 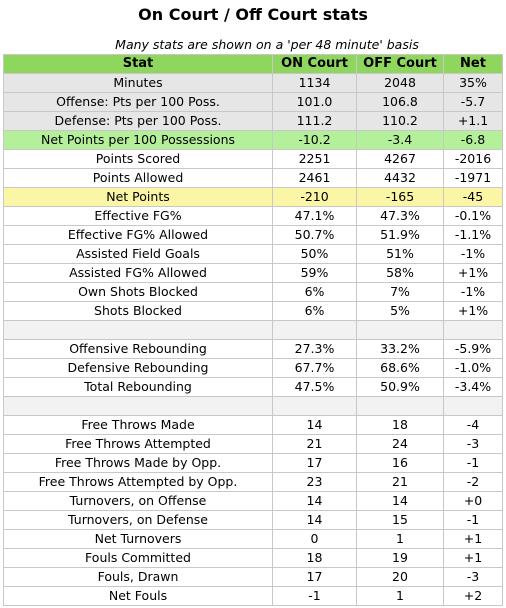 I want to click on off-court-cell: 19, so click(x=400, y=558).